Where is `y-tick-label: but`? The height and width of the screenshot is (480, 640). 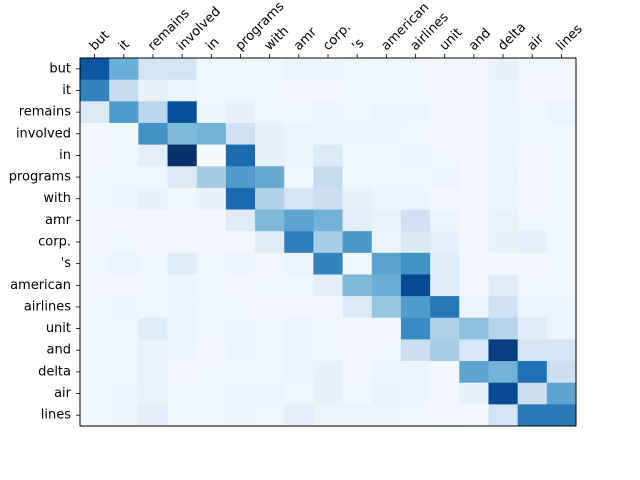 y-tick-label: but is located at coordinates (60, 68).